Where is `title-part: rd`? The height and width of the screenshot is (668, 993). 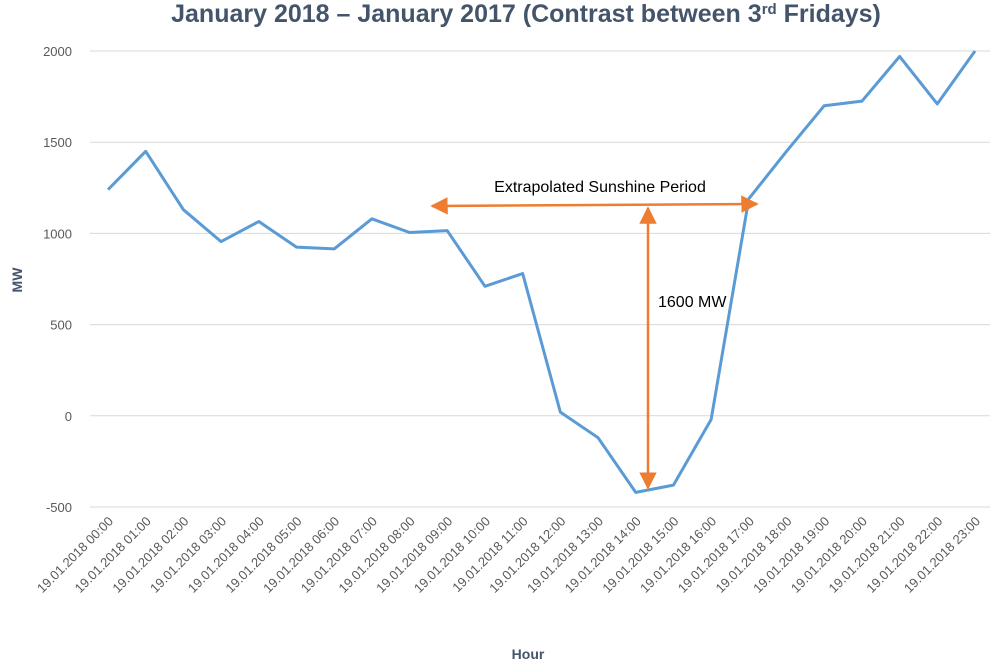
title-part: rd is located at coordinates (769, 9).